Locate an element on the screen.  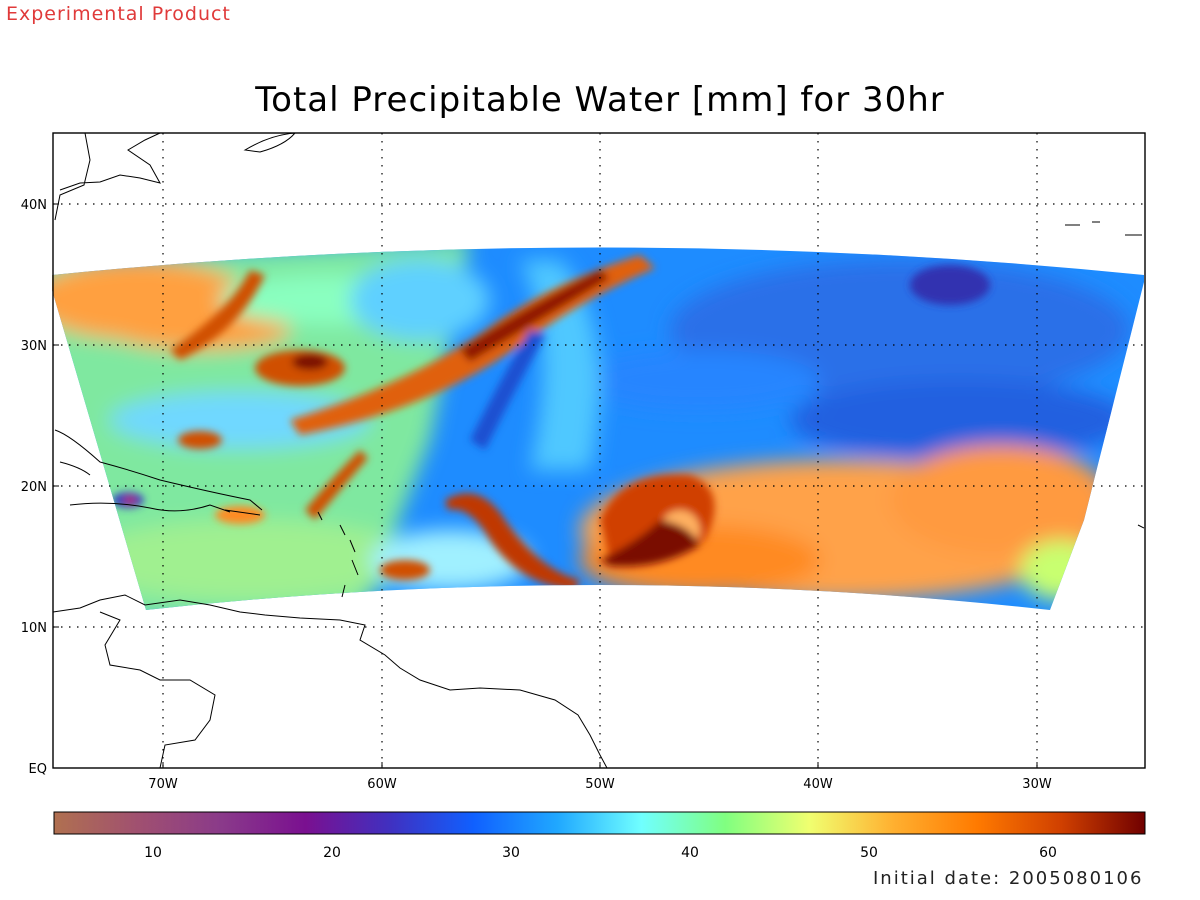
longitude-labels: 70W 60W 50W 40W 30W is located at coordinates (600, 784).